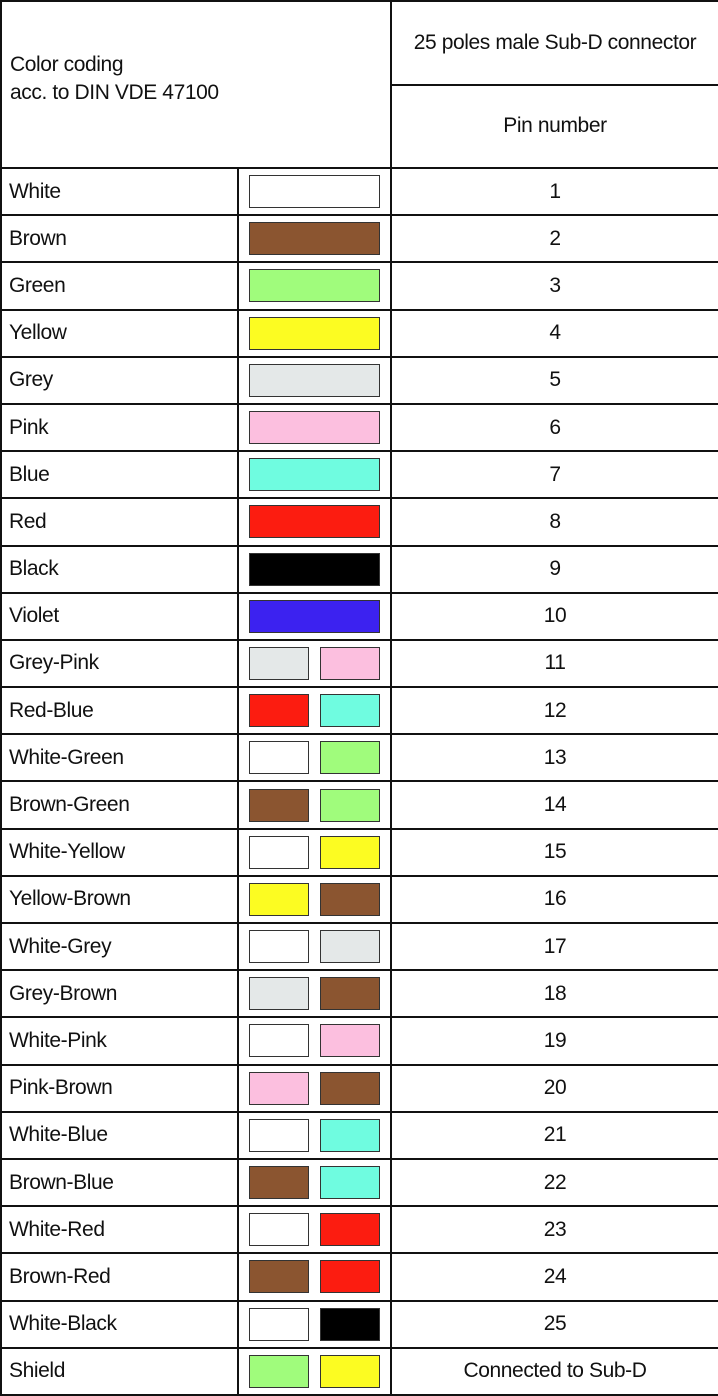 This screenshot has height=1396, width=718. Describe the element at coordinates (359, 126) in the screenshot. I see `header-row-2: Pin number` at that location.